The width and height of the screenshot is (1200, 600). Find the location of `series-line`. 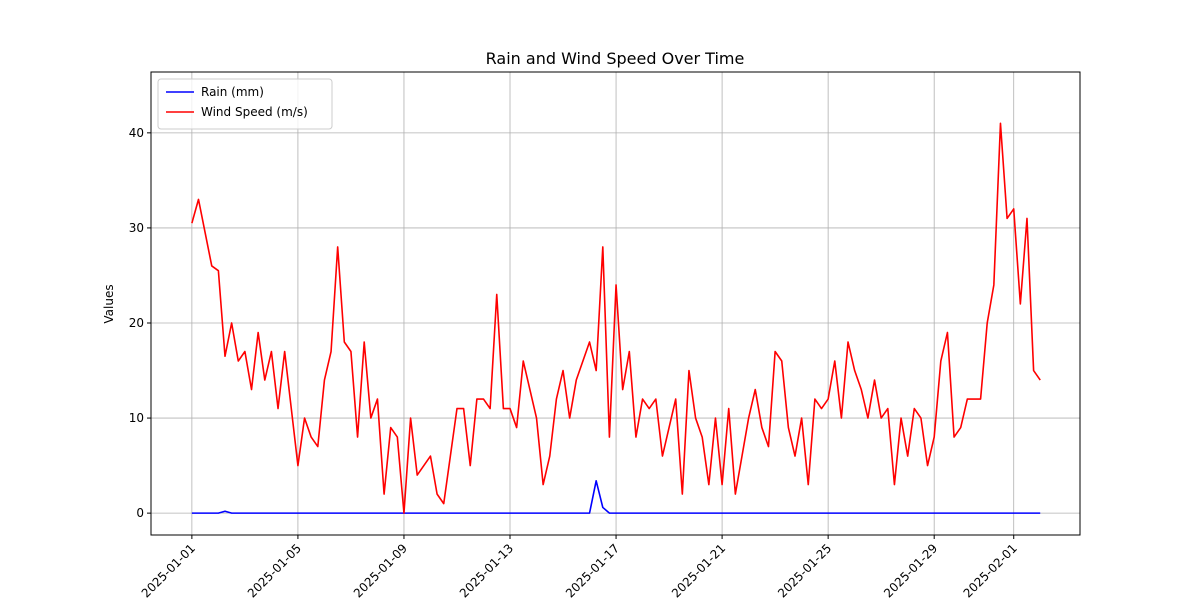

series-line is located at coordinates (616, 497).